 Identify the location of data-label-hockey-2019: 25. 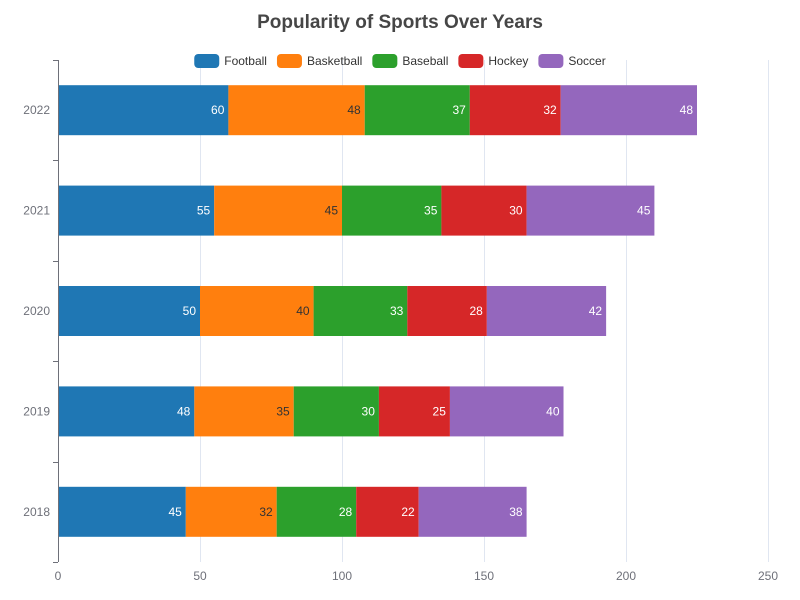
(440, 411).